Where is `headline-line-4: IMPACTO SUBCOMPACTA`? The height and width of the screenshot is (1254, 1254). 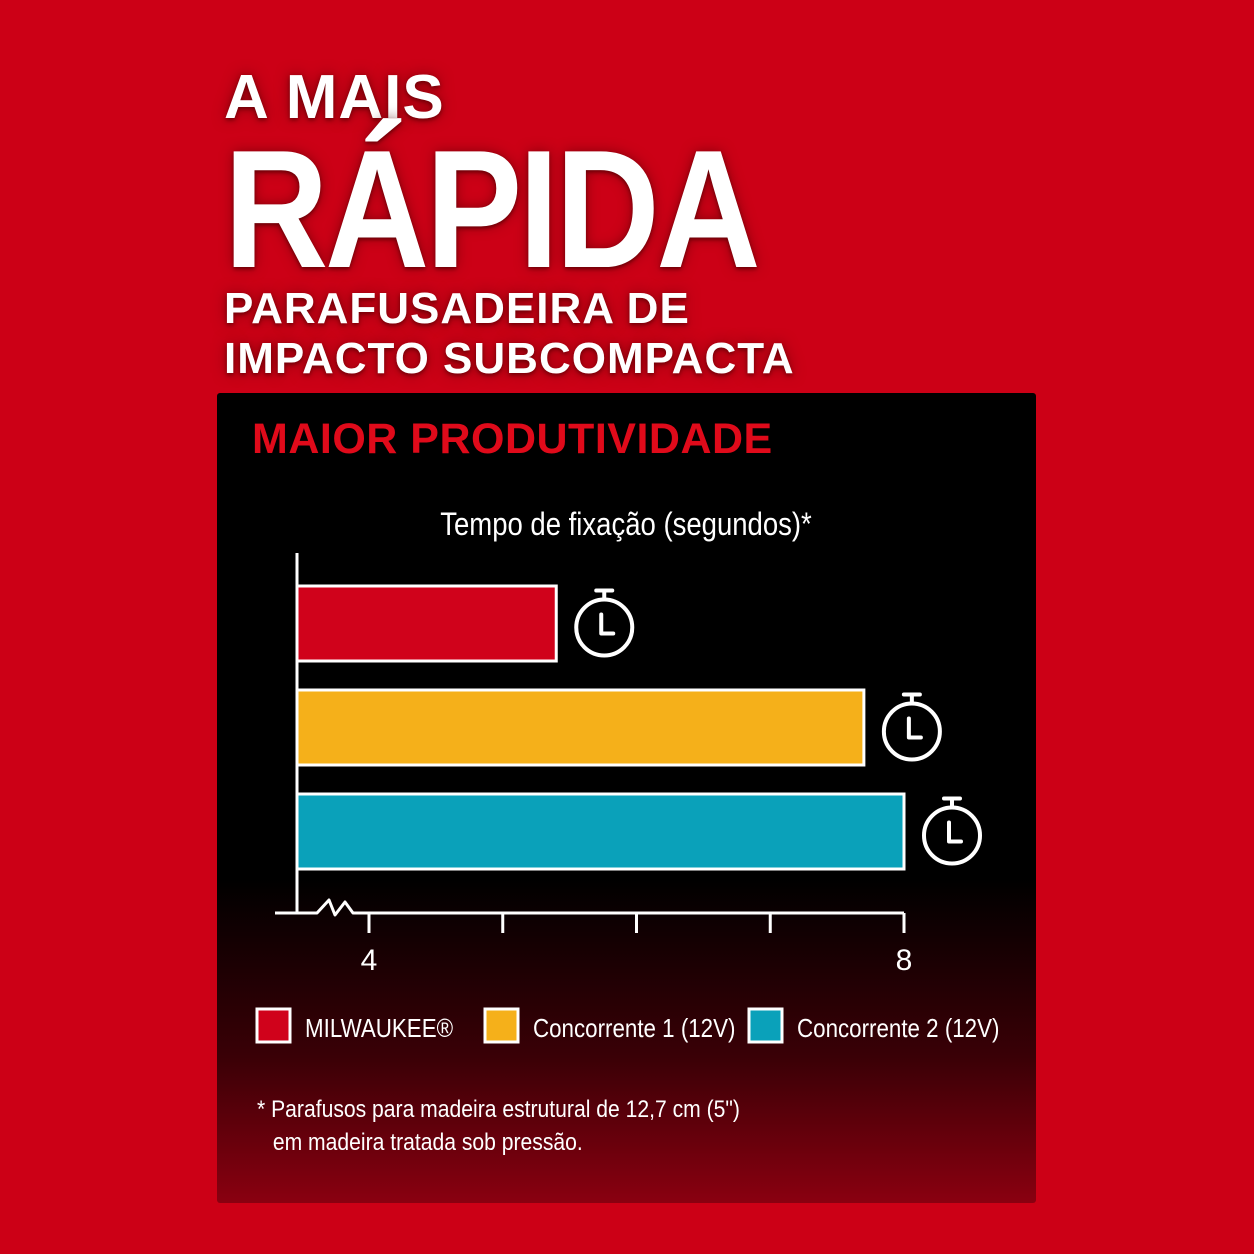
headline-line-4: IMPACTO SUBCOMPACTA is located at coordinates (509, 358).